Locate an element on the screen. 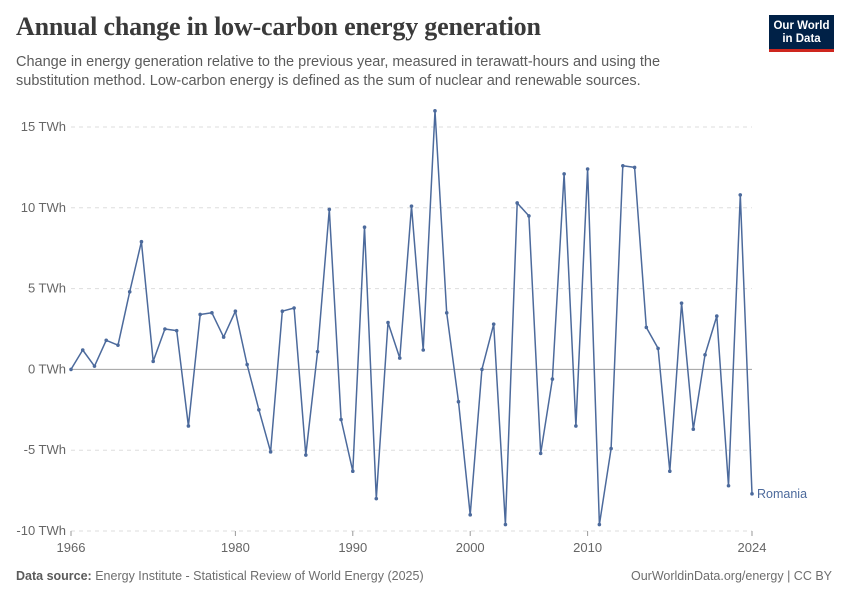 The image size is (850, 600). series-label: Romania is located at coordinates (782, 494).